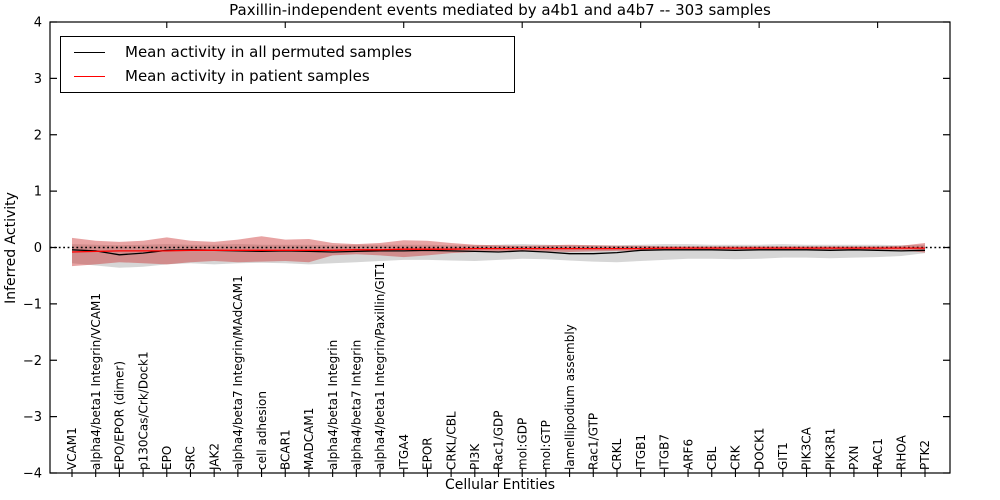 The width and height of the screenshot is (1000, 500). I want to click on x-tick-label: GIT1, so click(783, 456).